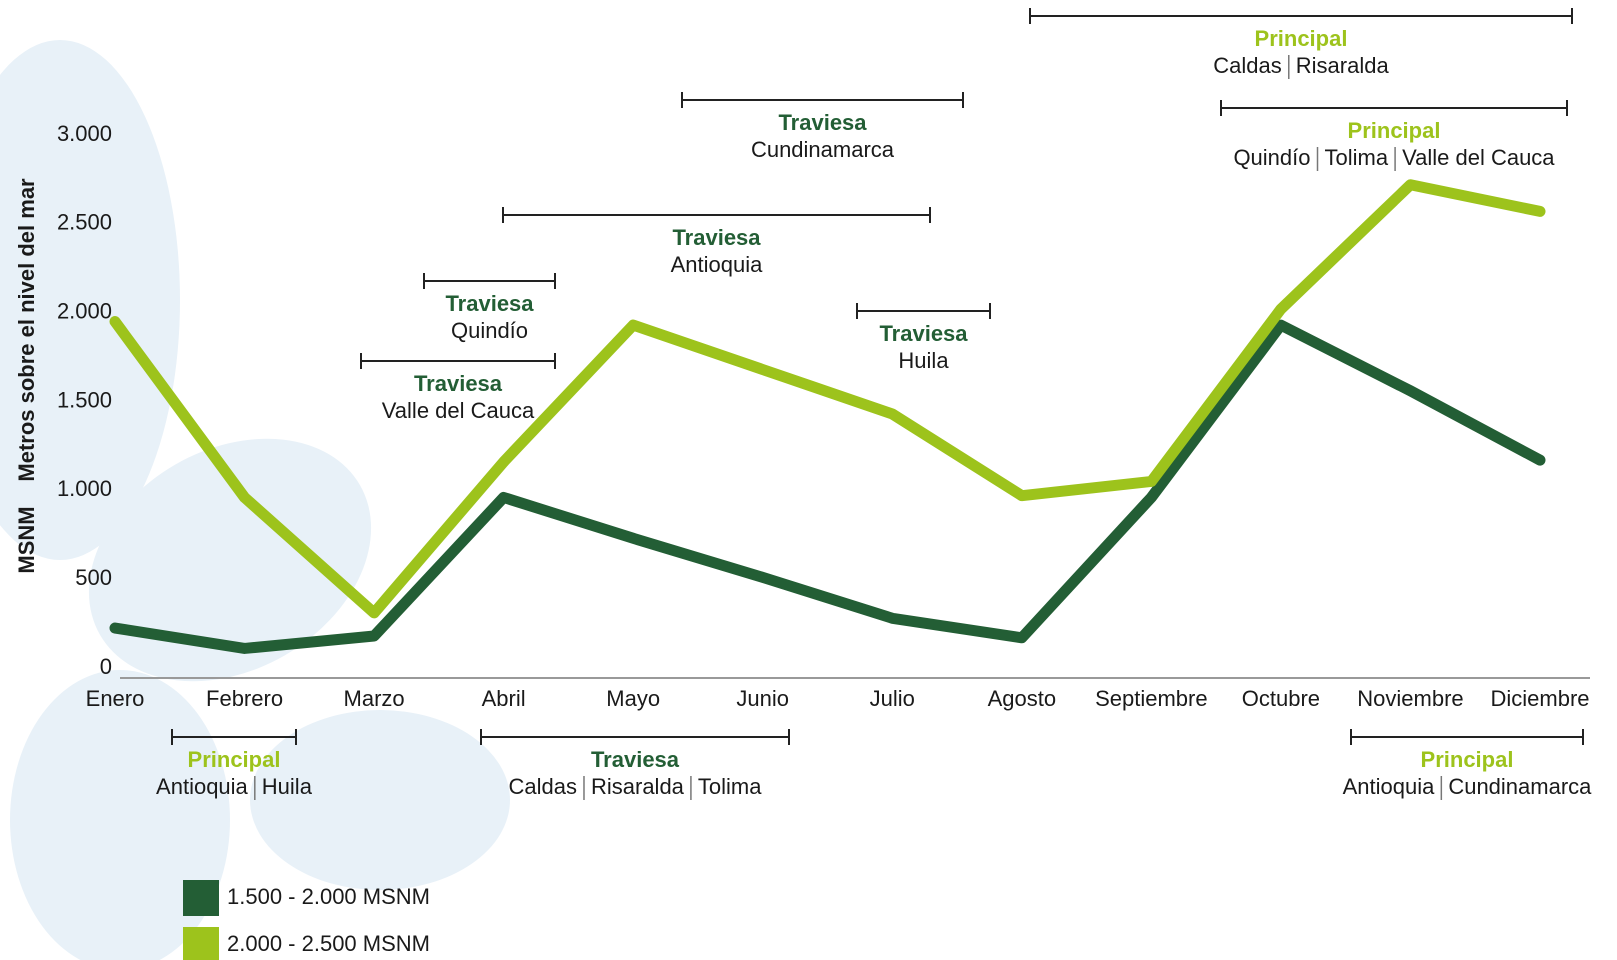 This screenshot has width=1617, height=960. What do you see at coordinates (93, 577) in the screenshot?
I see `y-tick-label: 500` at bounding box center [93, 577].